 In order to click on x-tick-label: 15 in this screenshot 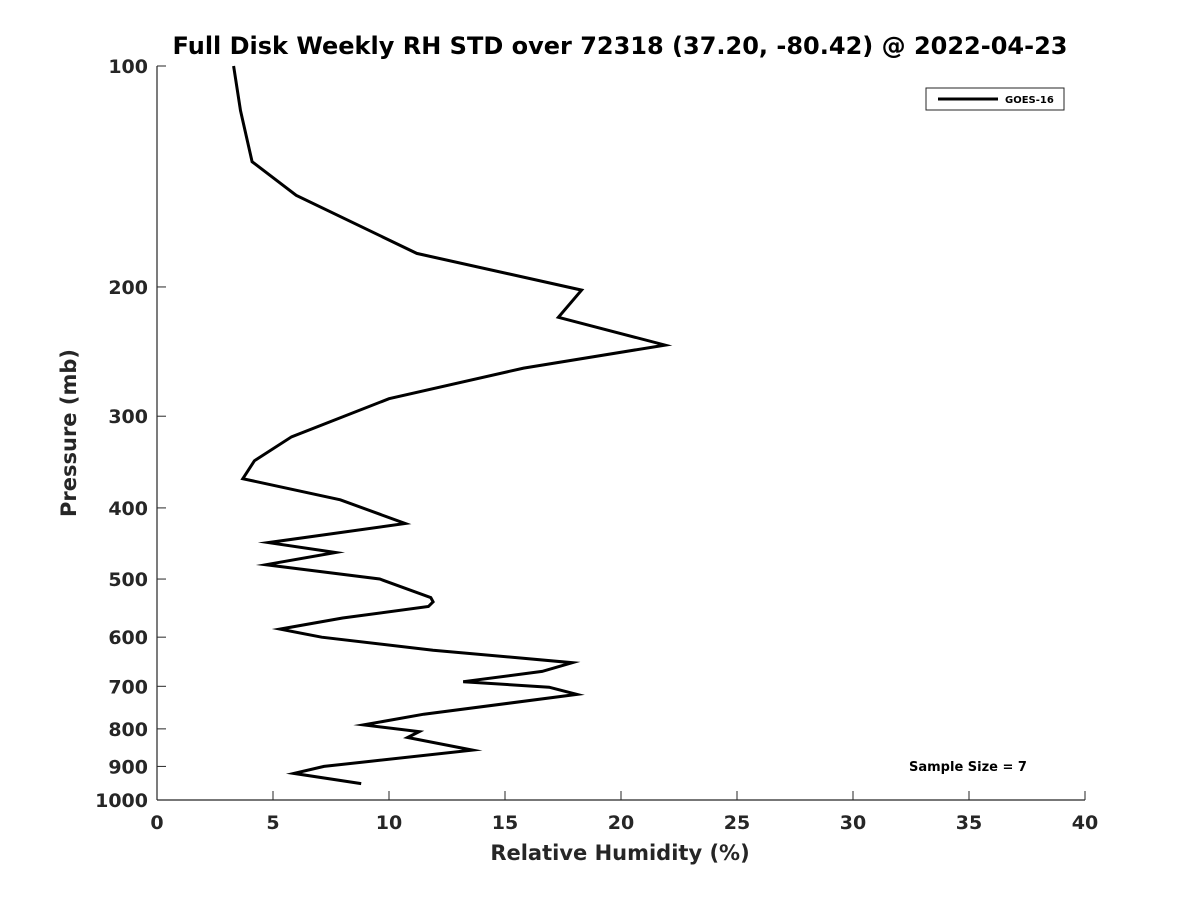, I will do `click(505, 823)`.